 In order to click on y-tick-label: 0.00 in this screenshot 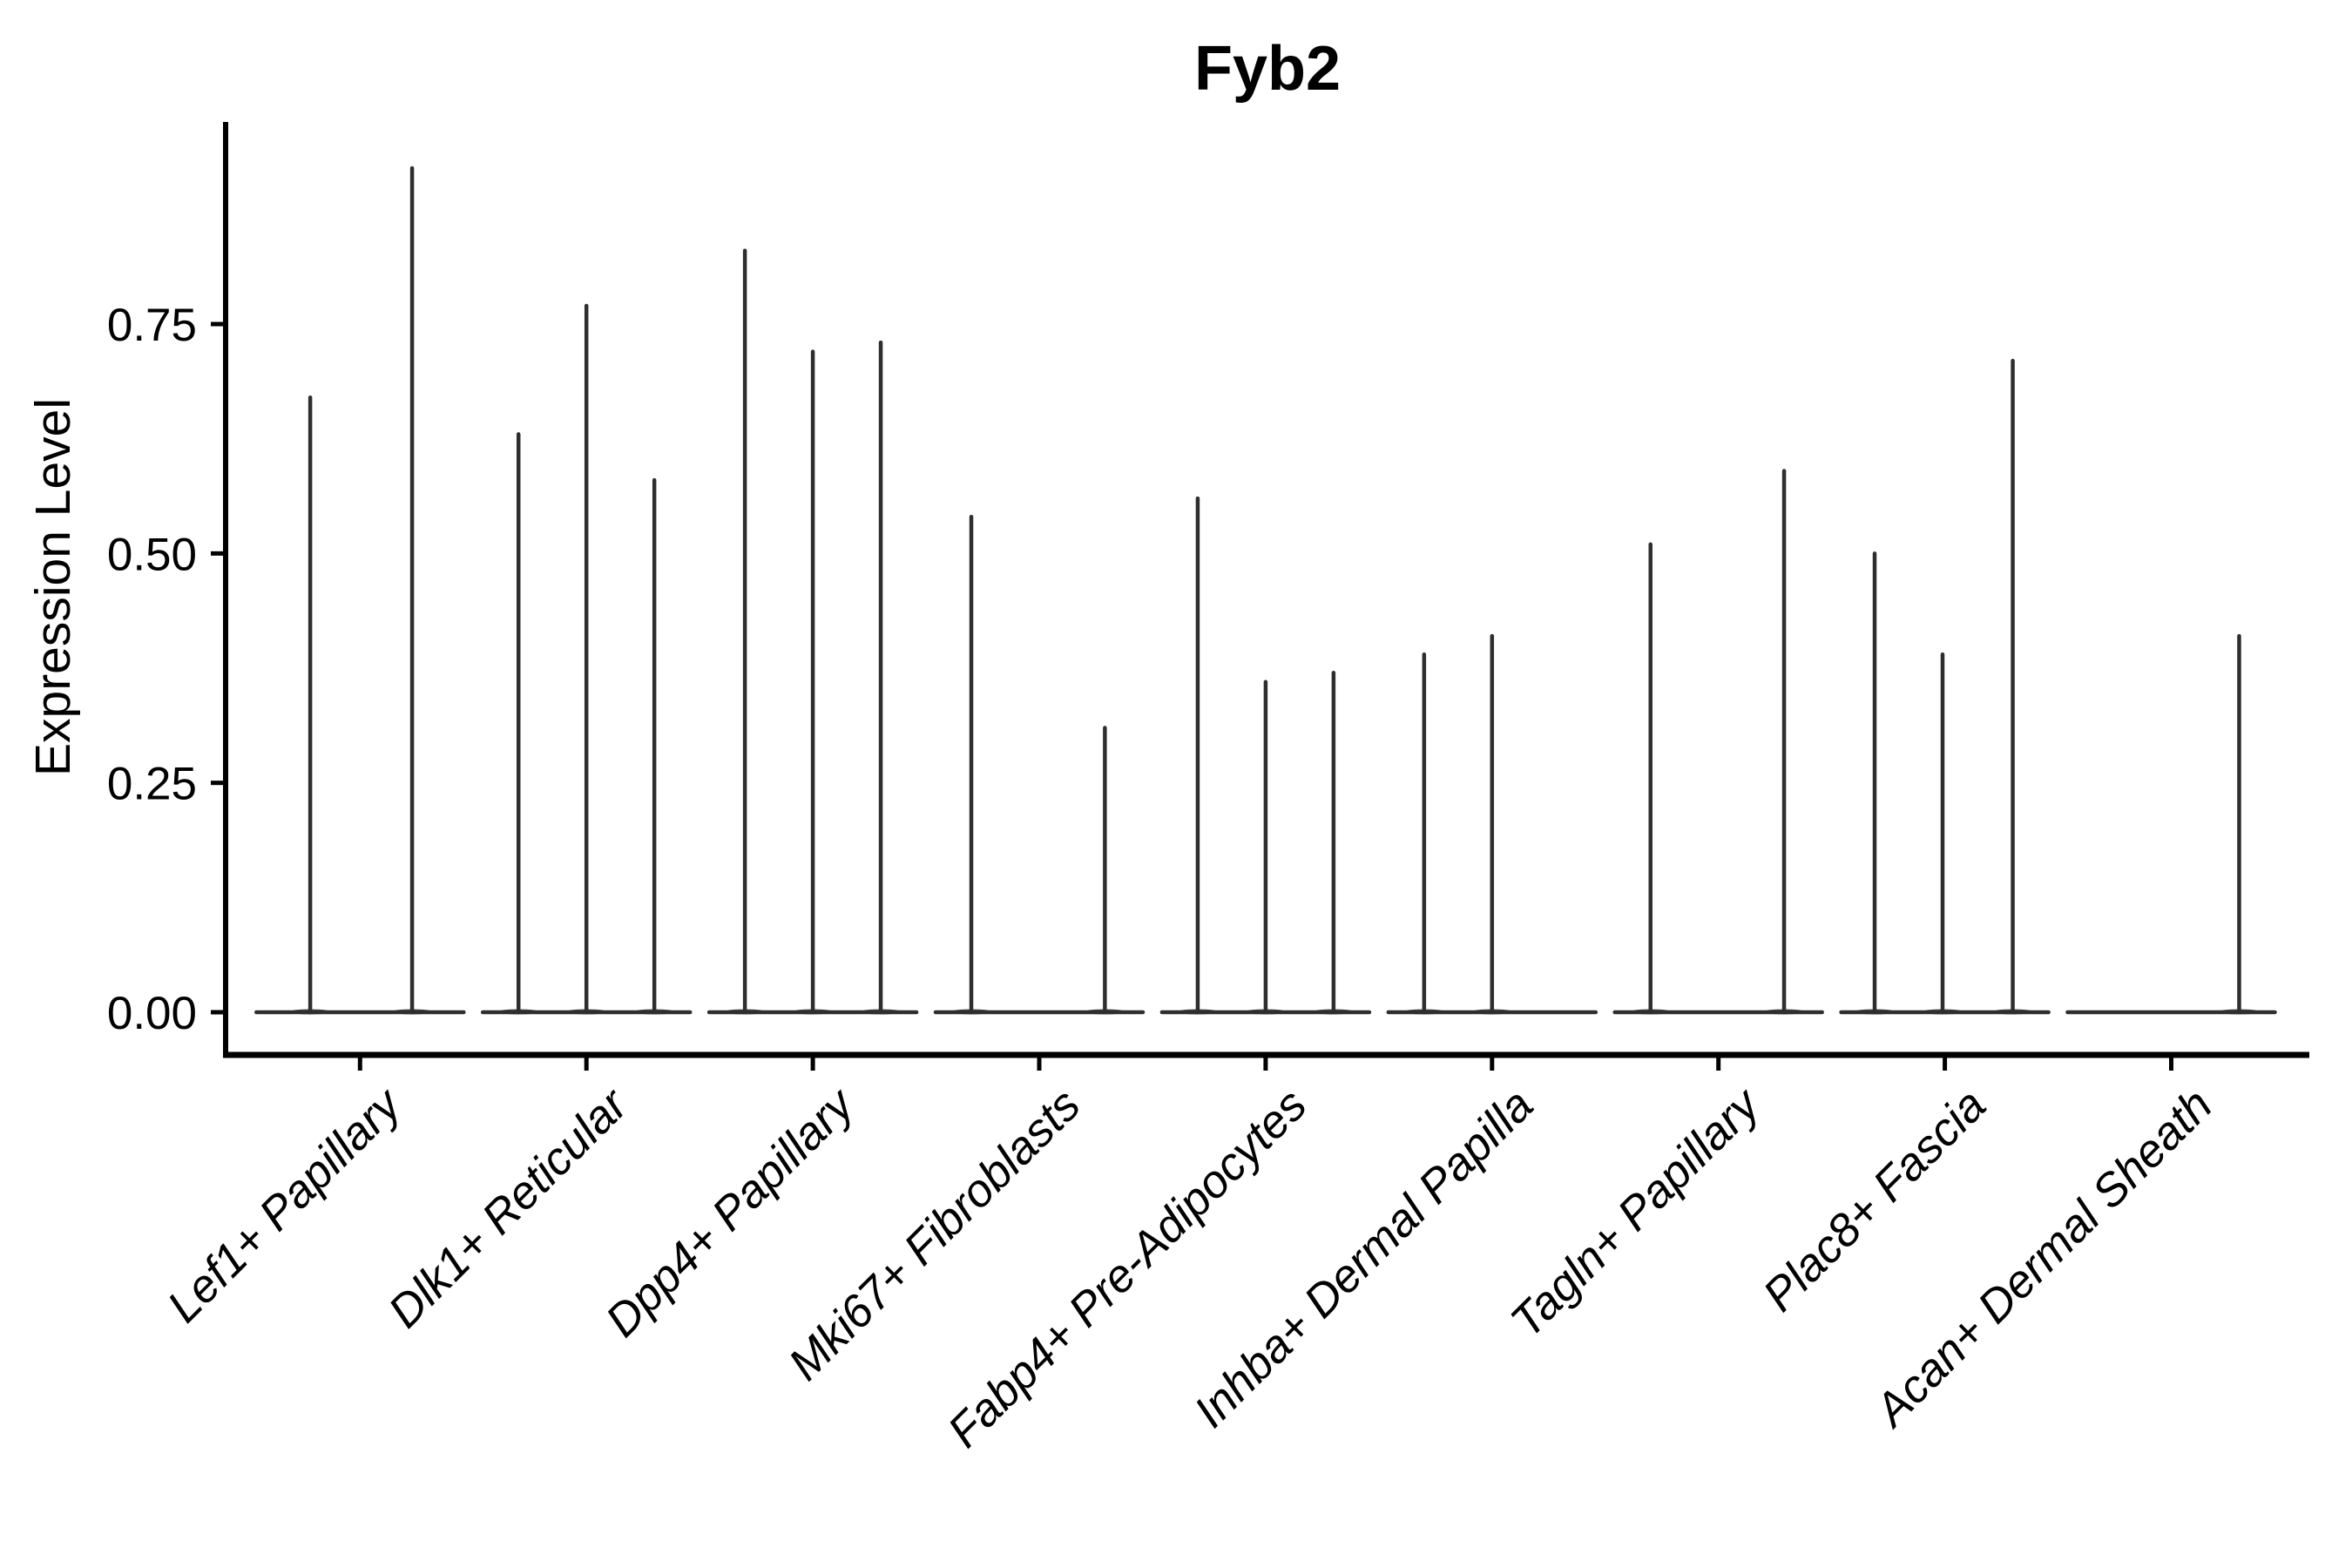, I will do `click(152, 1014)`.